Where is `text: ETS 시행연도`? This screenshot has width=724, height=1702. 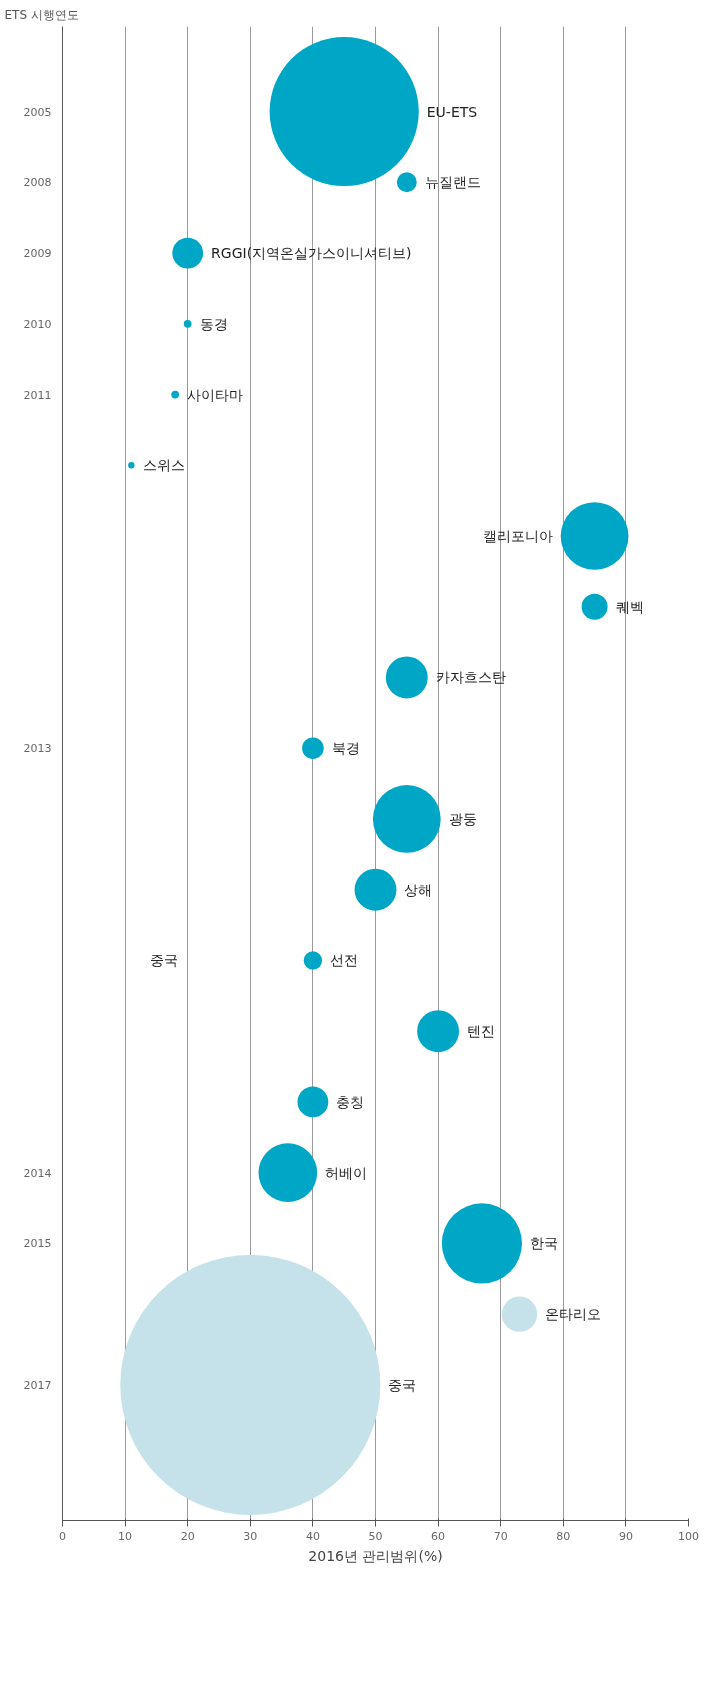 text: ETS 시행연도 is located at coordinates (41, 14).